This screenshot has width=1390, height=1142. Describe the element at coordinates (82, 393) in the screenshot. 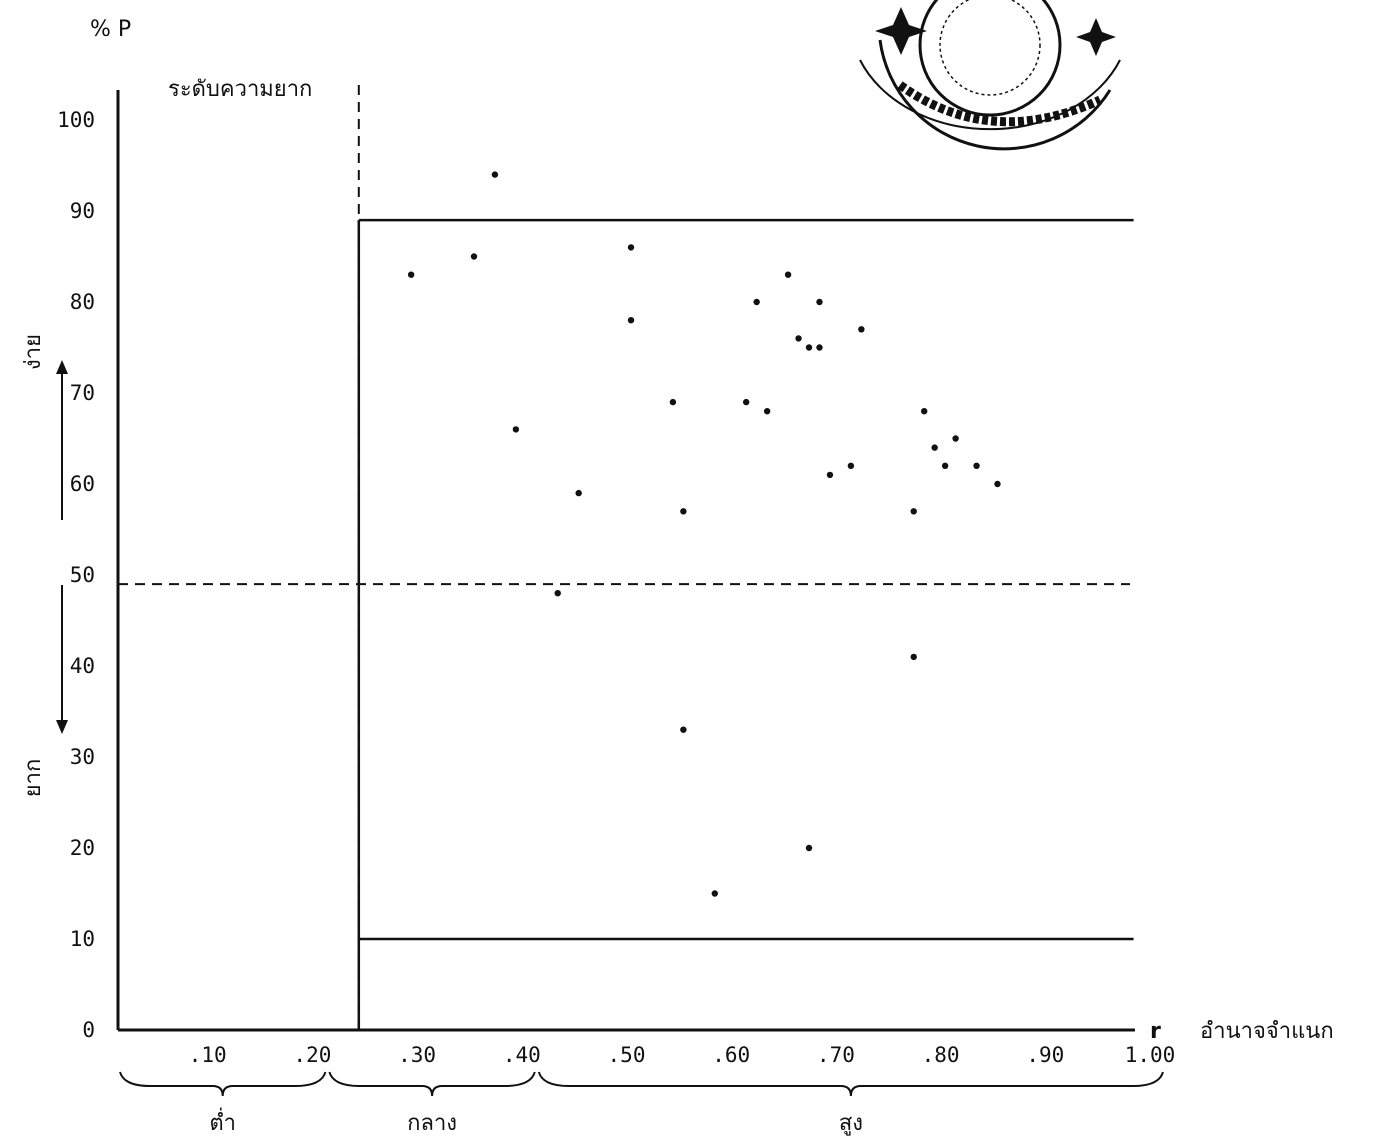

I see `y-tick-label: 70` at that location.